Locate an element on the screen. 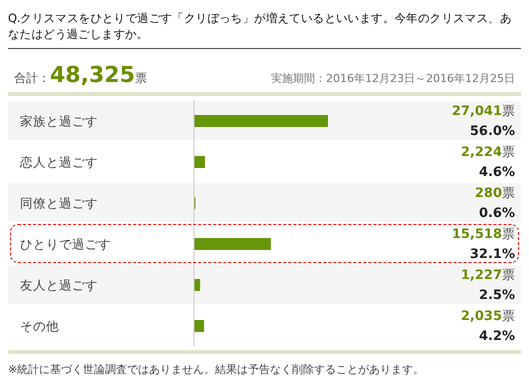 Image resolution: width=529 pixels, height=386 pixels. data-label: 15,518票 32.1% is located at coordinates (483, 244).